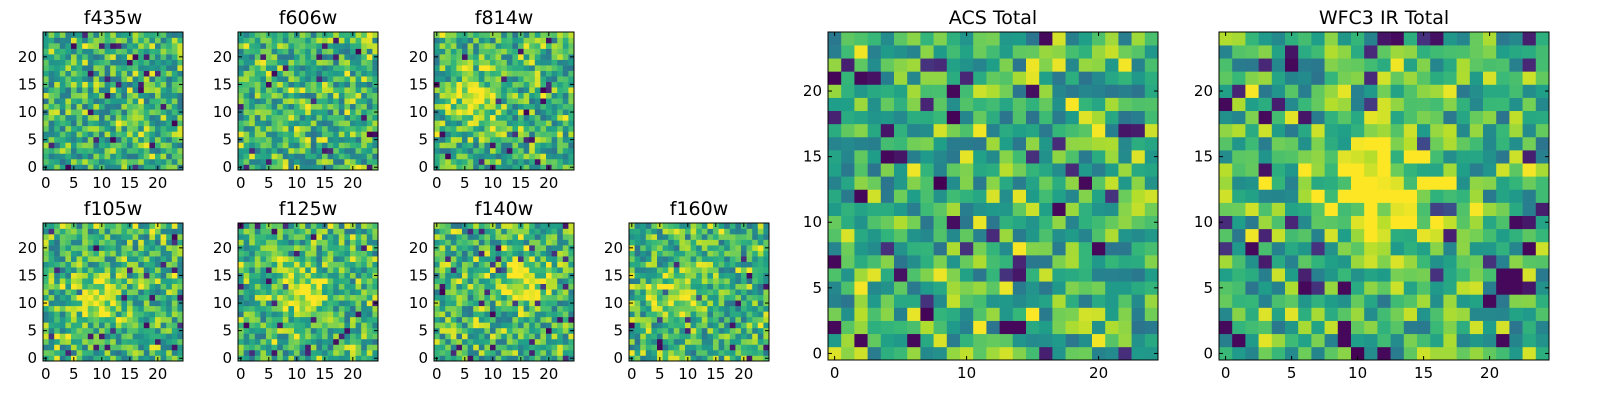 Image resolution: width=1600 pixels, height=400 pixels. Describe the element at coordinates (437, 374) in the screenshot. I see `x-tick-label: 0` at that location.